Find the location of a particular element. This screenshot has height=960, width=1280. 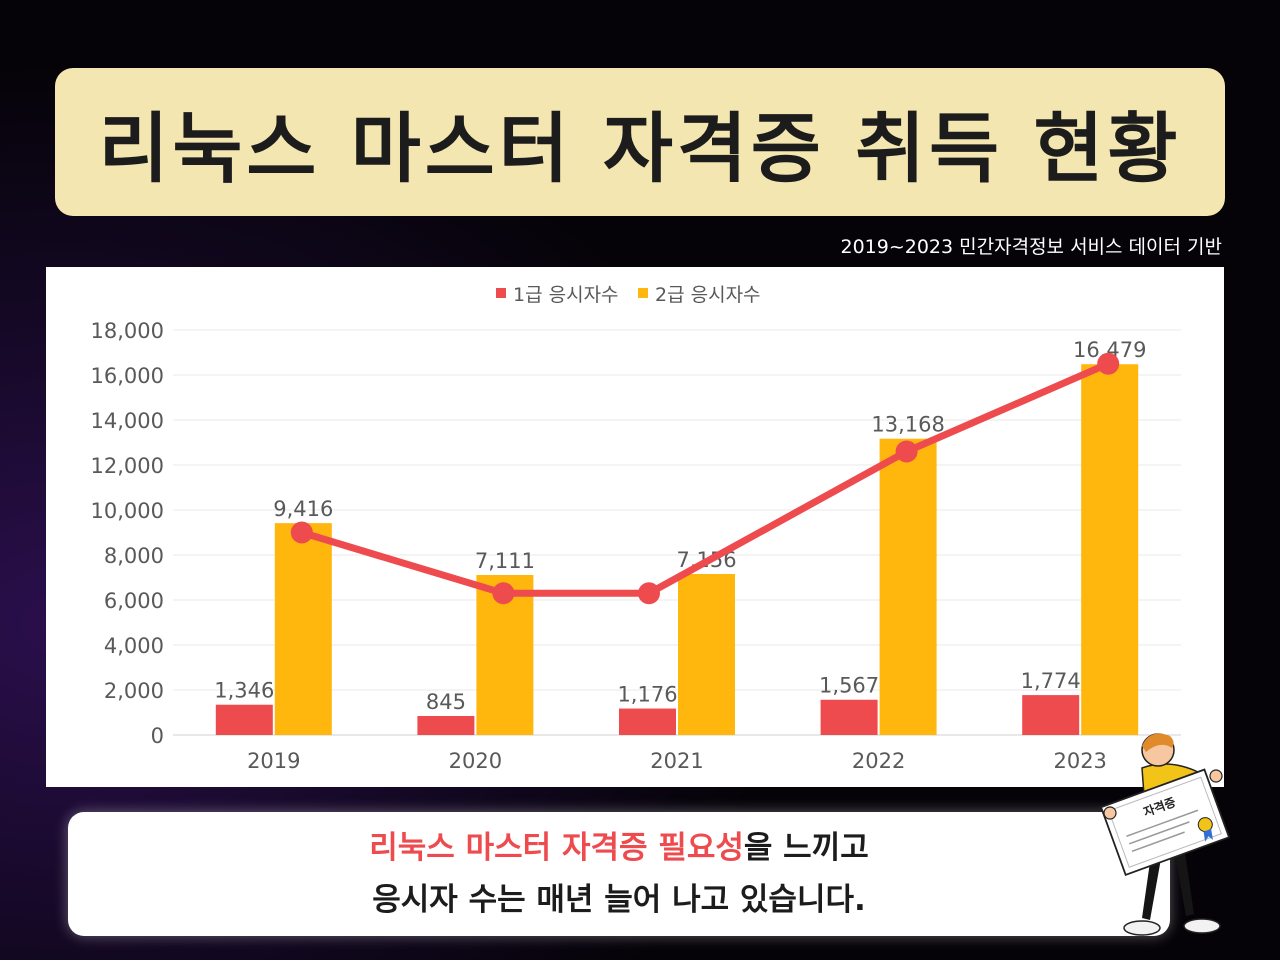

y-tick-label: 12,000 is located at coordinates (127, 466).